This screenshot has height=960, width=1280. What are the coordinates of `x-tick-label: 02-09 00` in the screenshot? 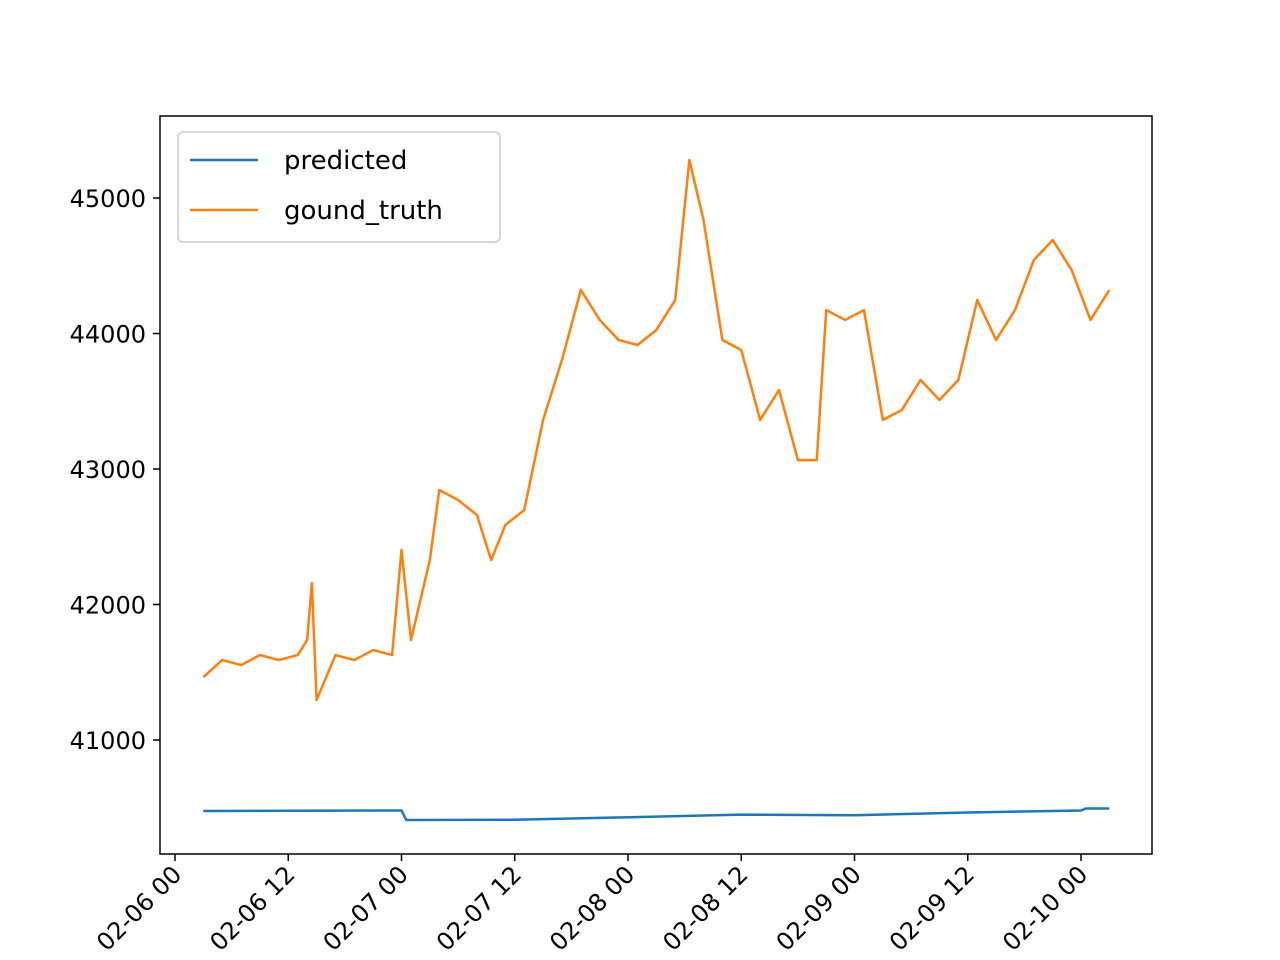 It's located at (819, 908).